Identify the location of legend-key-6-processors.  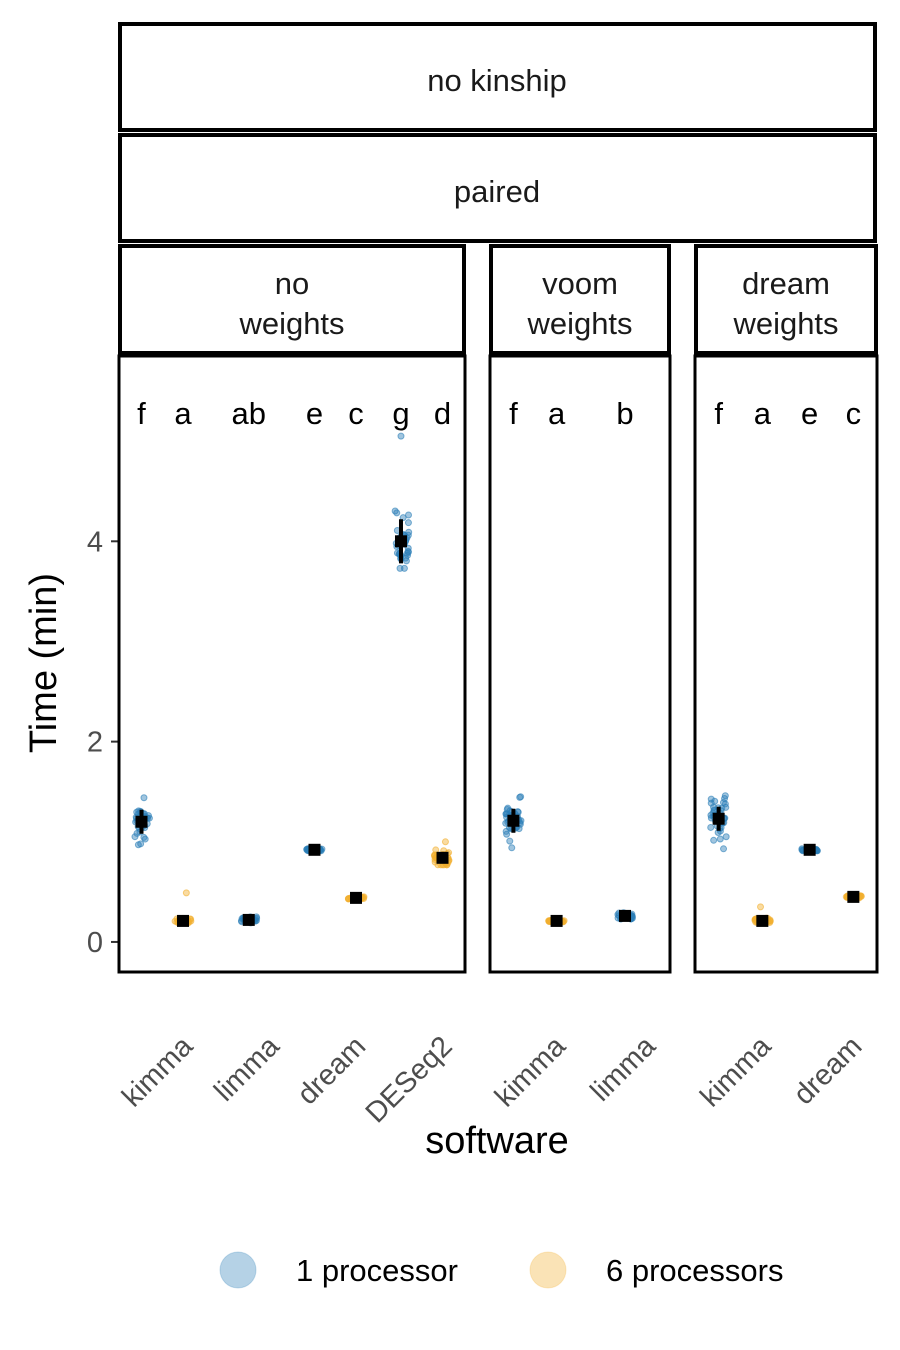
(548, 1270).